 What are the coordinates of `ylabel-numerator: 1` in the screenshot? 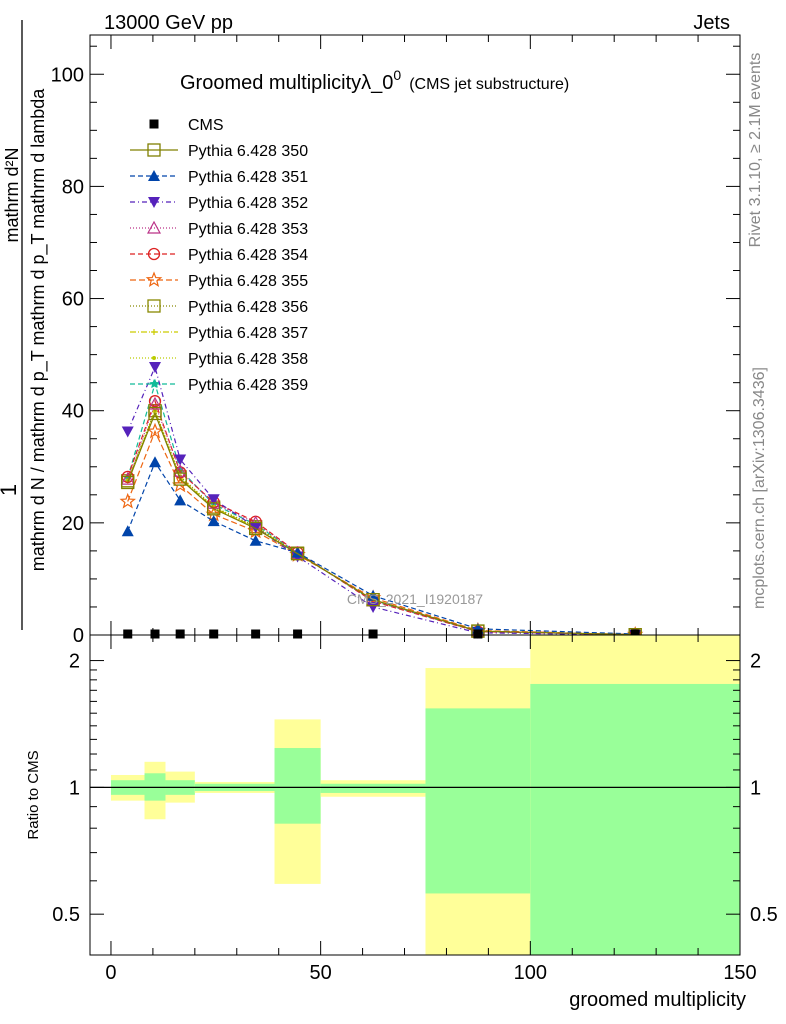 It's located at (10, 490).